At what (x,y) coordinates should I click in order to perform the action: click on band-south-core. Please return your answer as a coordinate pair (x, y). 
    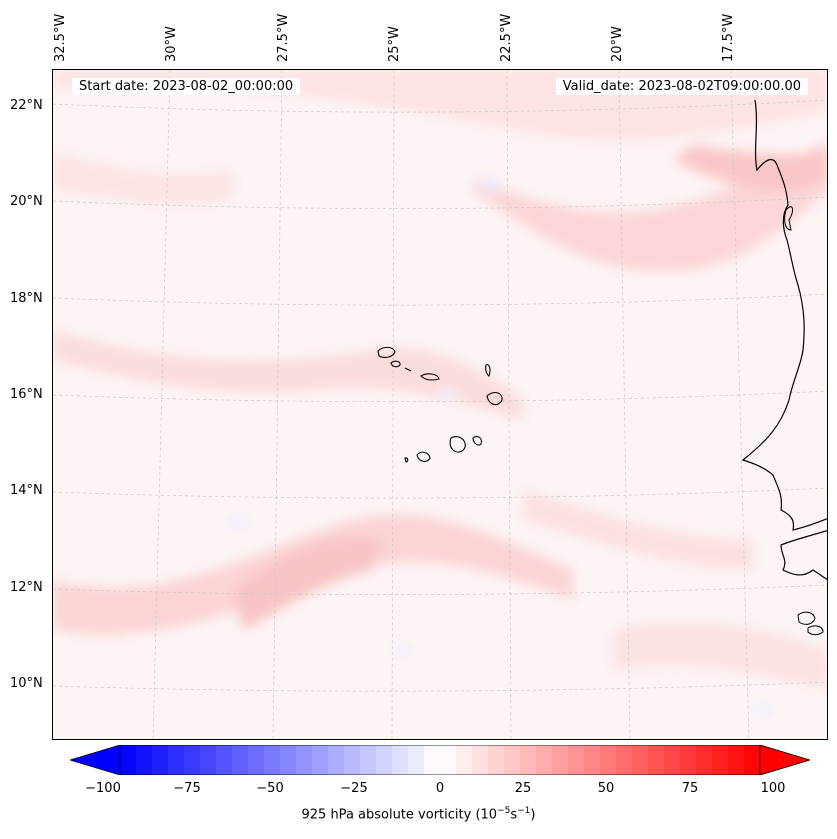
    Looking at the image, I should click on (308, 583).